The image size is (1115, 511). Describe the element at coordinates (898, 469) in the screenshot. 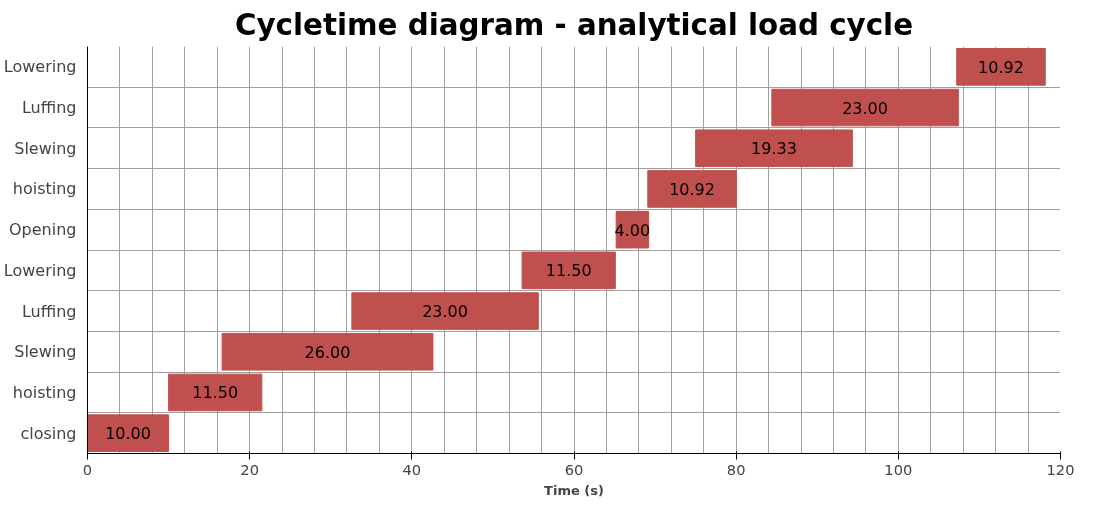

I see `x-tick-label: 100` at that location.